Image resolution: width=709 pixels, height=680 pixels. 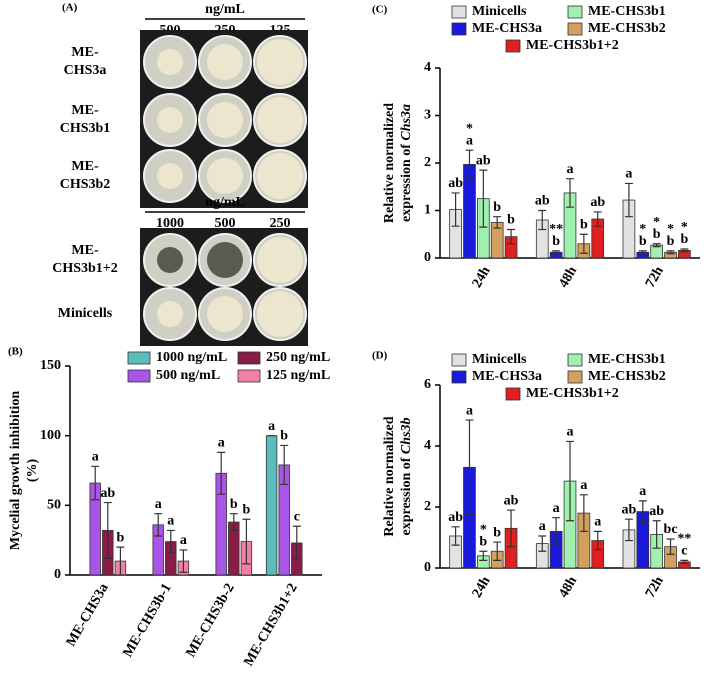 What do you see at coordinates (568, 277) in the screenshot?
I see `x-tick-label: 48h` at bounding box center [568, 277].